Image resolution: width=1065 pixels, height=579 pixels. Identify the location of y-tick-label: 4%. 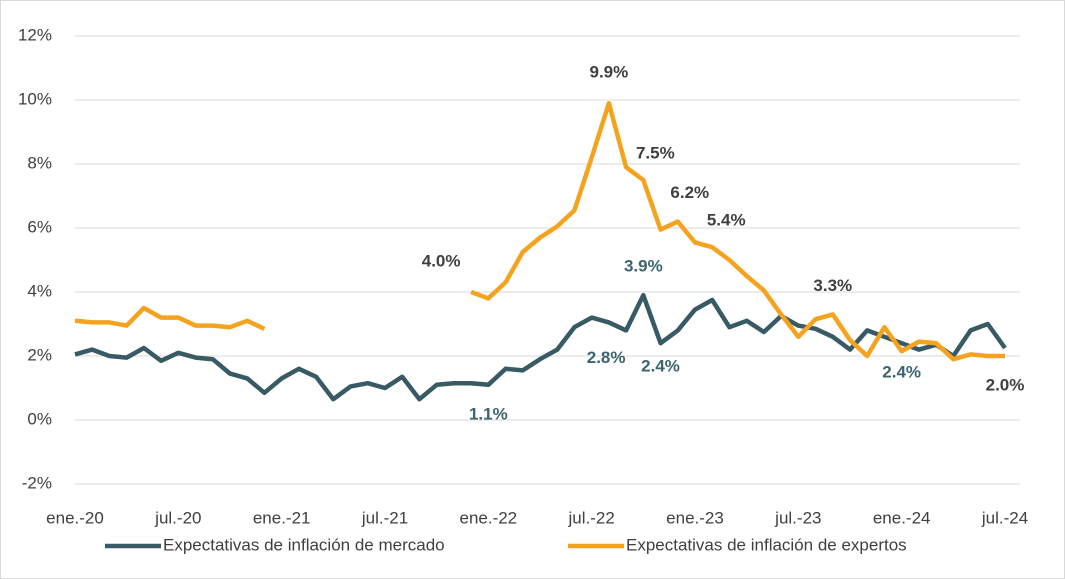
(39, 290).